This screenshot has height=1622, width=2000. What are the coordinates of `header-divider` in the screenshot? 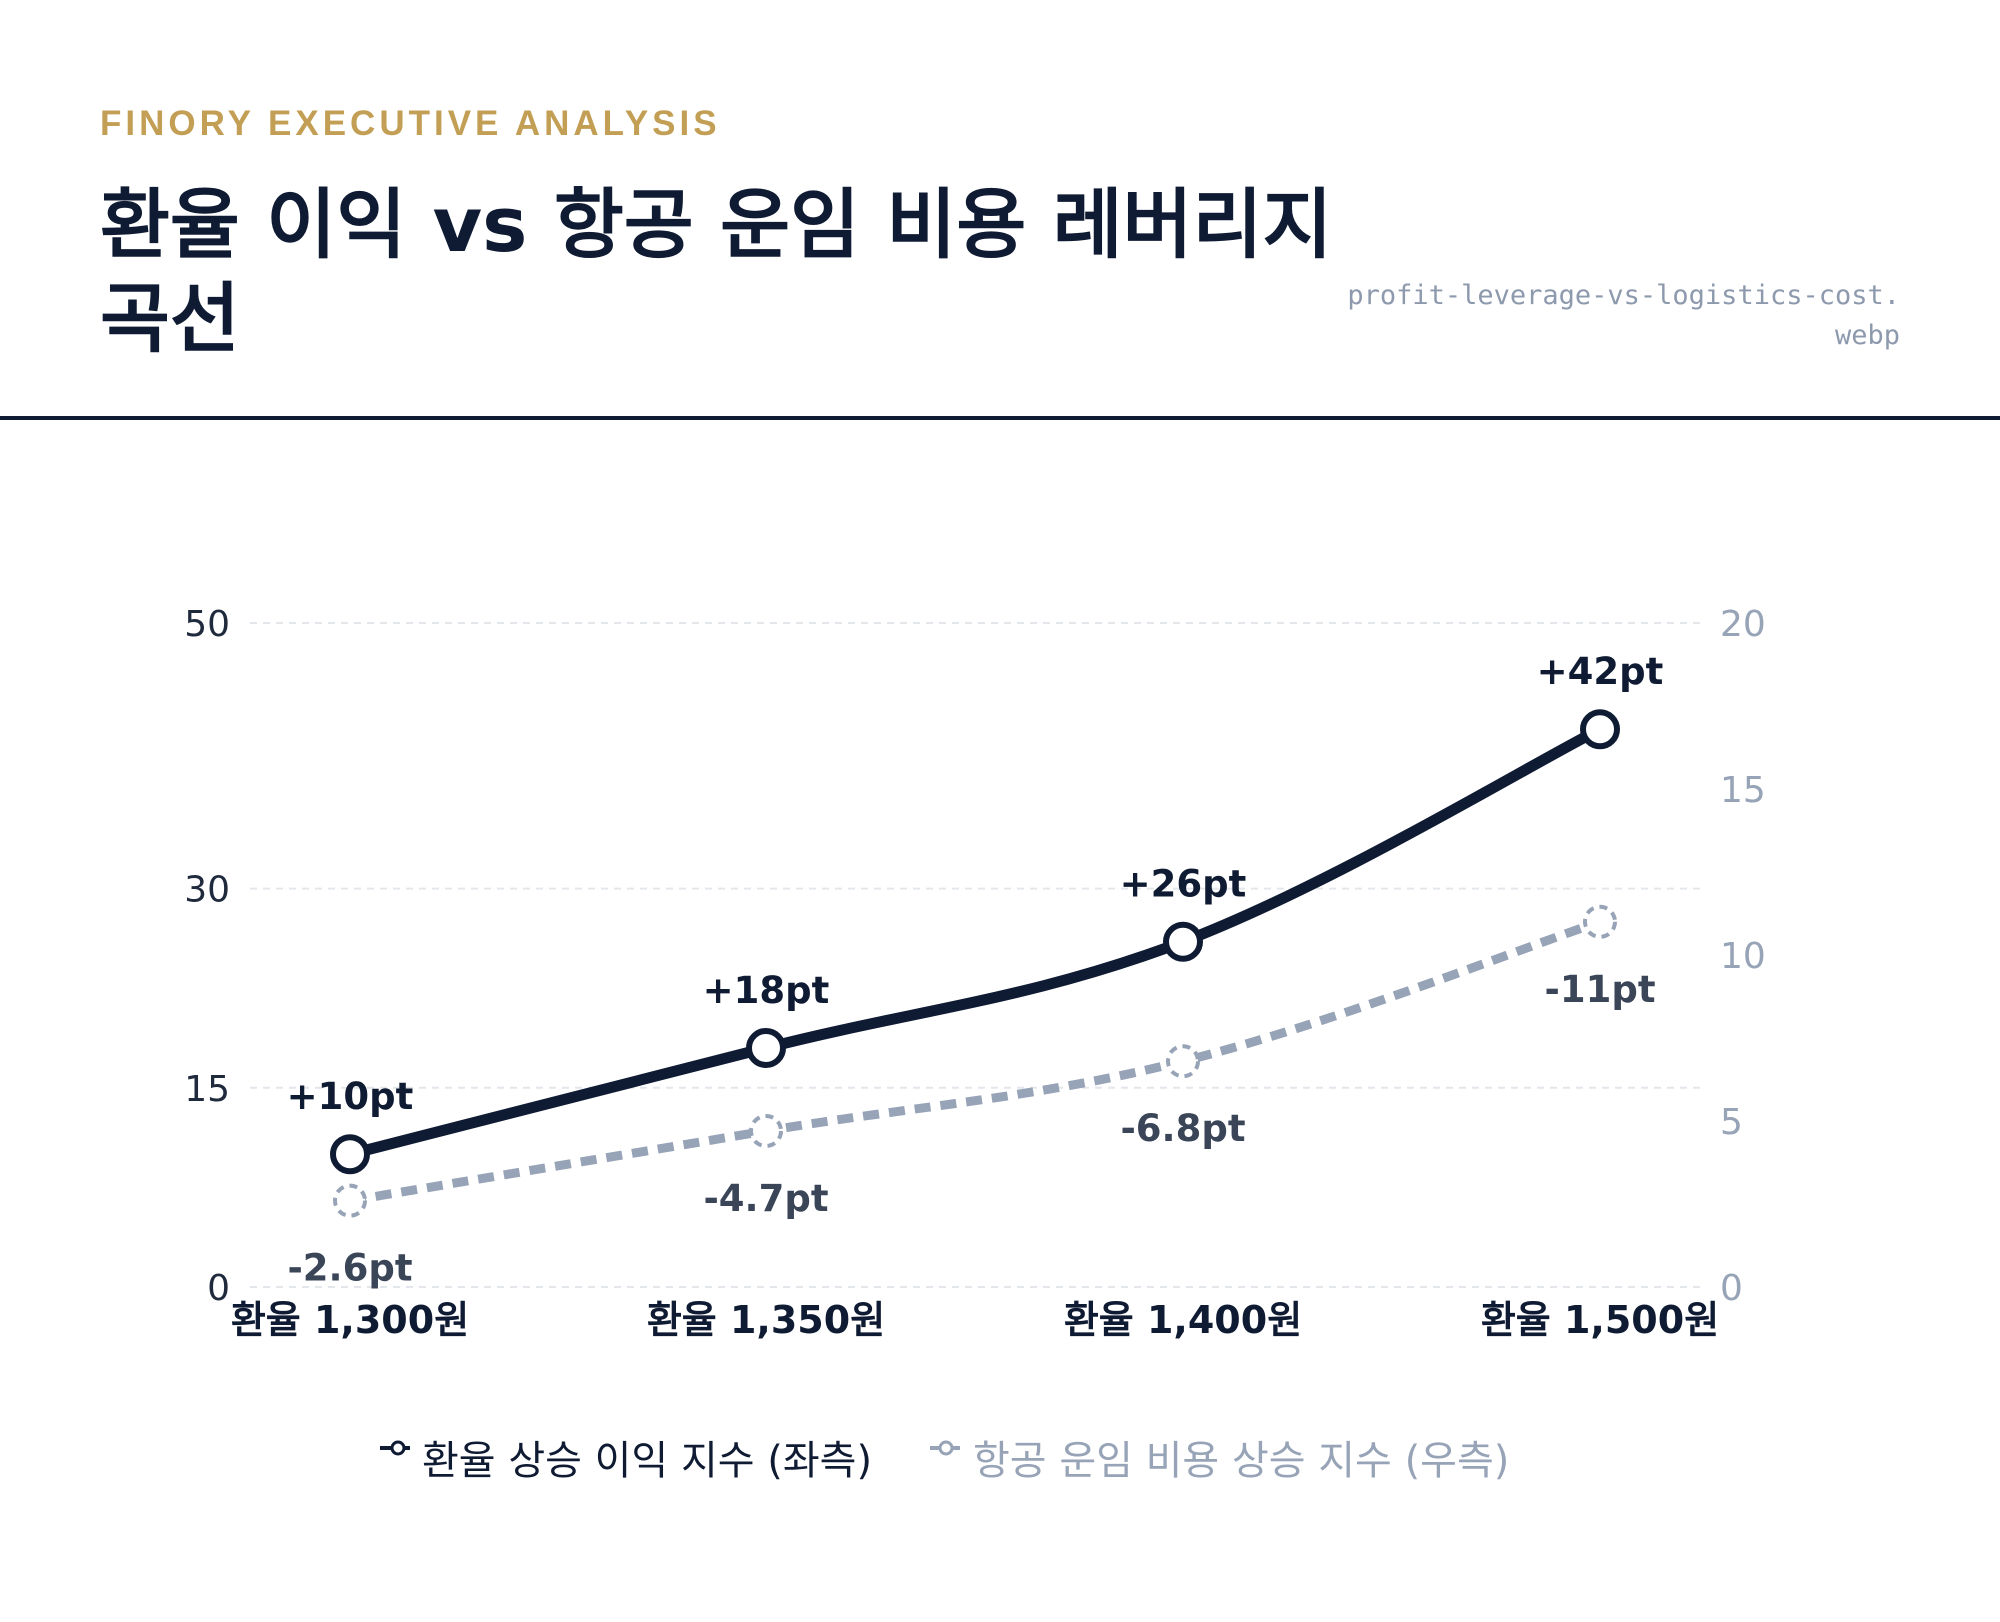 It's located at (1000, 418).